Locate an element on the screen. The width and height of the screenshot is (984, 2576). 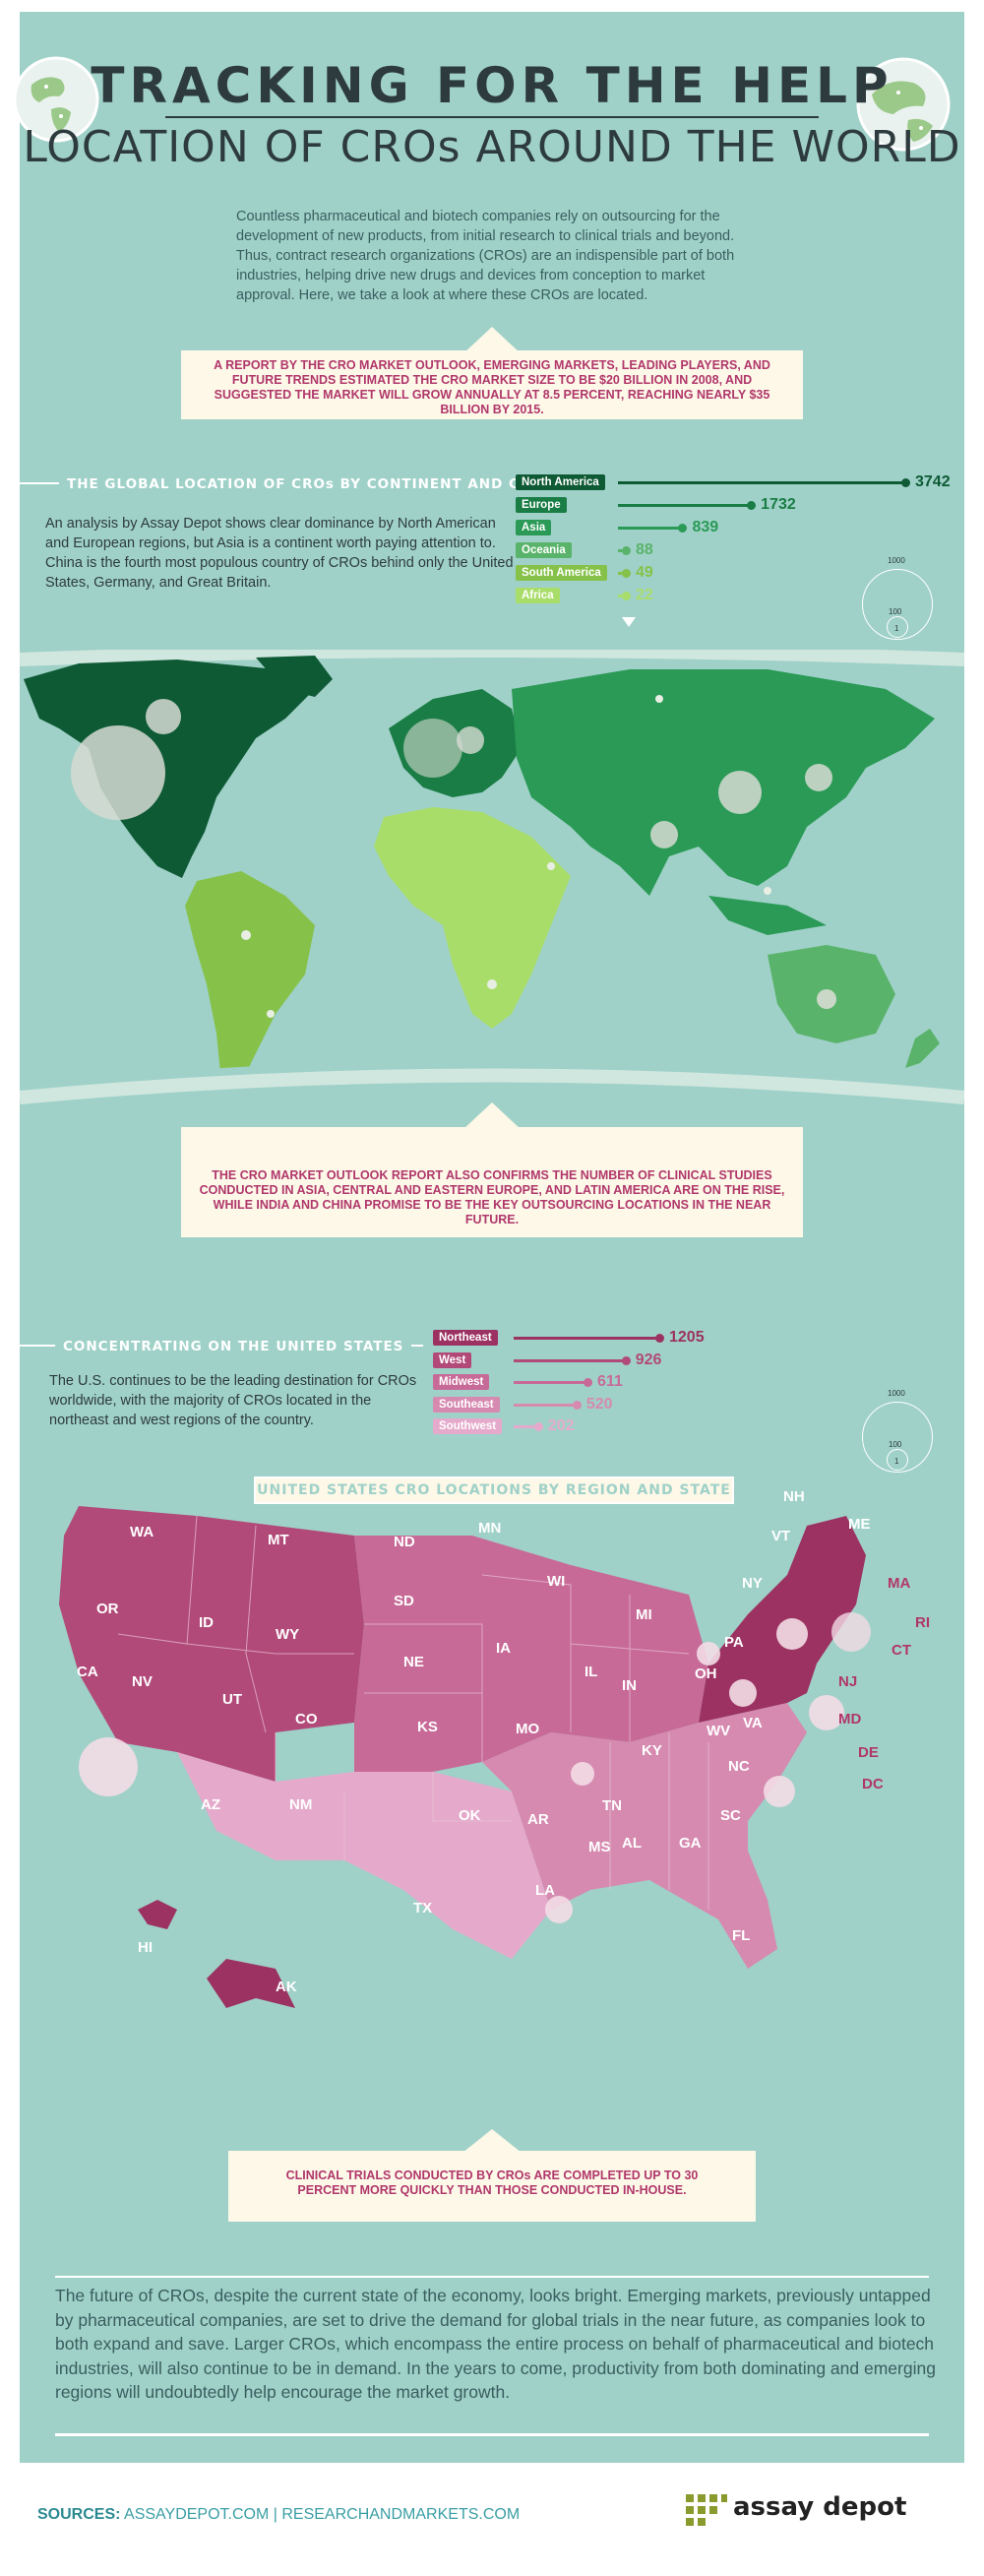
state-label-pa: PA is located at coordinates (734, 1642).